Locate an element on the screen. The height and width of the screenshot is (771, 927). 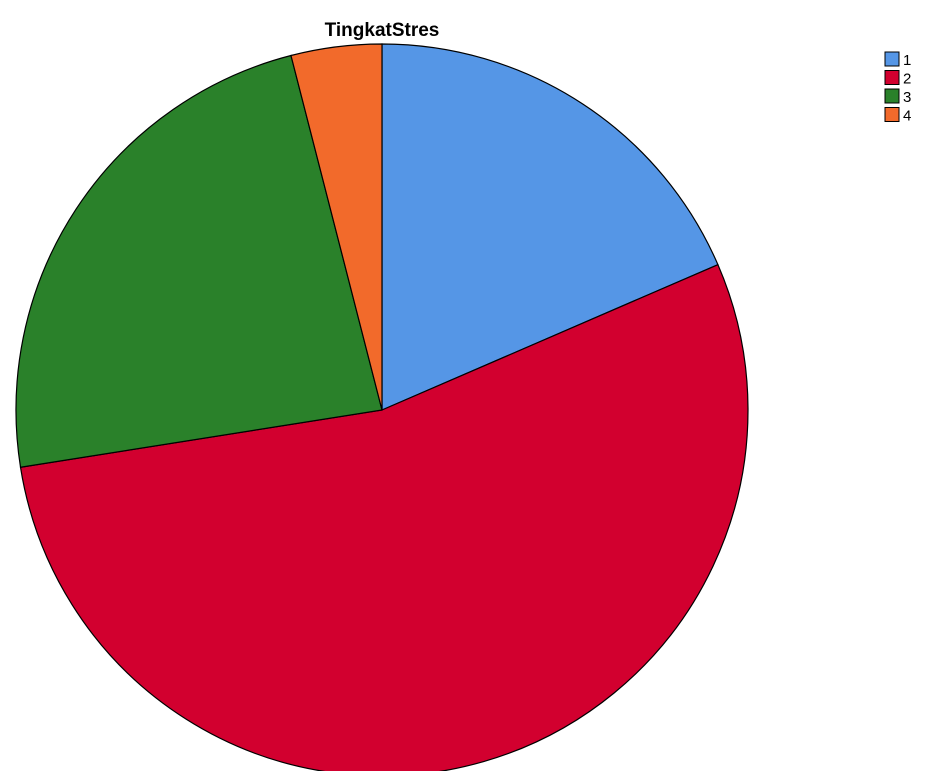
legend: 1 23 4 is located at coordinates (897, 88).